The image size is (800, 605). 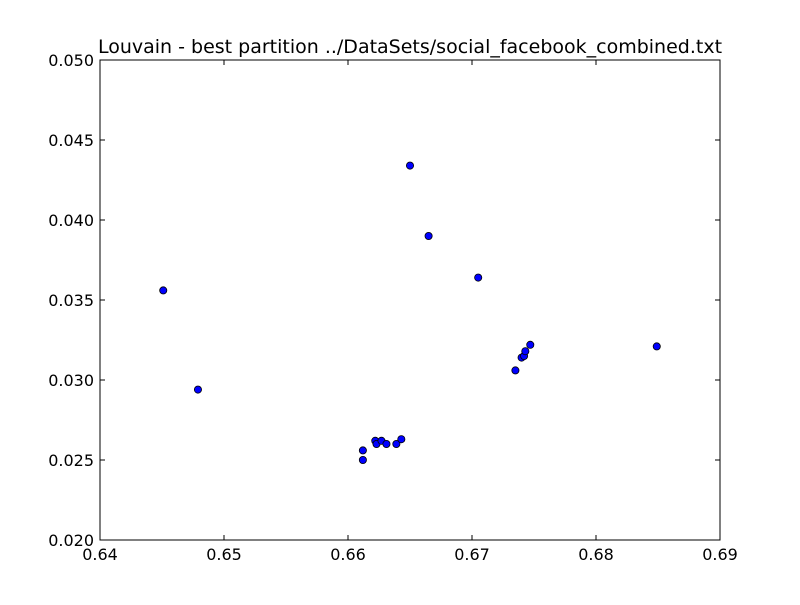 I want to click on x-tick-label: 0.66, so click(x=348, y=554).